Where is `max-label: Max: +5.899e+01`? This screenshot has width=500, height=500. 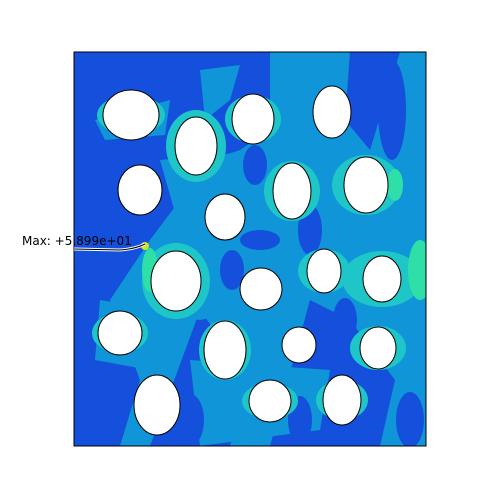 max-label: Max: +5.899e+01 is located at coordinates (77, 241).